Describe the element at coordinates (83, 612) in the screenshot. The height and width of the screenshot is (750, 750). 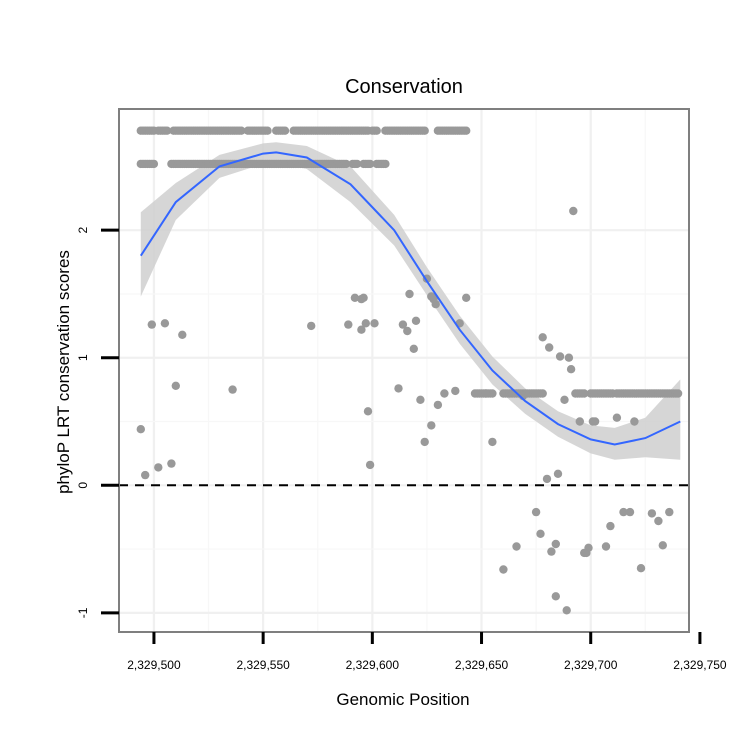
I see `y-tick-label: -1` at that location.